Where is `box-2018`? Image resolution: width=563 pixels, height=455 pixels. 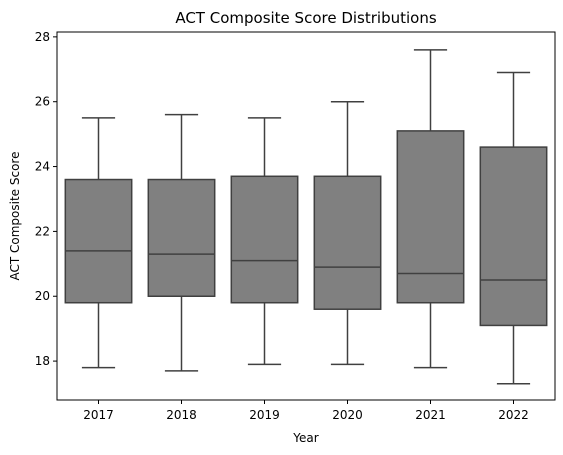 box-2018 is located at coordinates (181, 242).